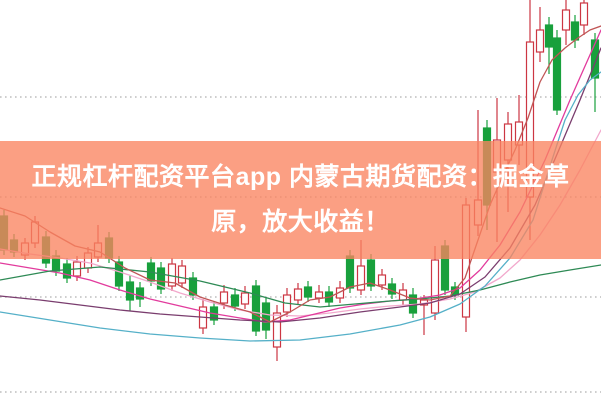 This screenshot has width=601, height=400. I want to click on promo-banner-text-line2: 原，放大收益！, so click(300, 222).